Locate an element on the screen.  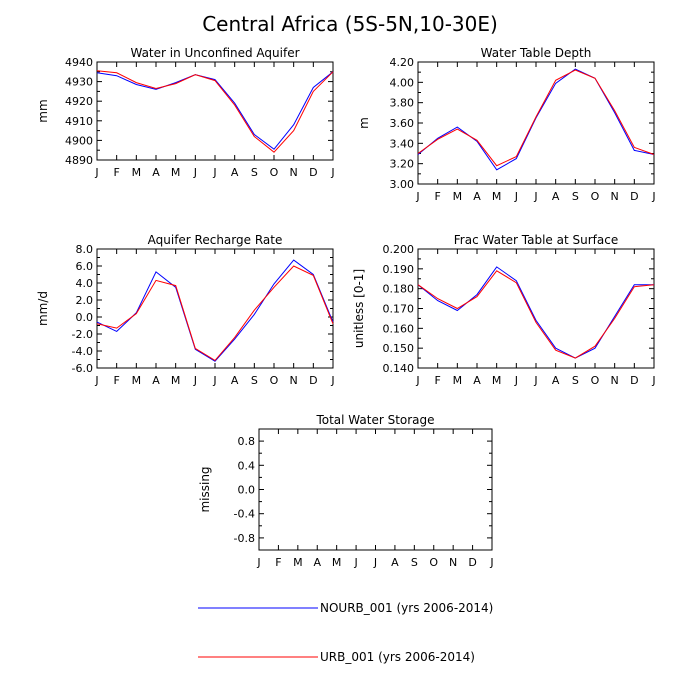
y-tick-label: 0.200 is located at coordinates (399, 249).